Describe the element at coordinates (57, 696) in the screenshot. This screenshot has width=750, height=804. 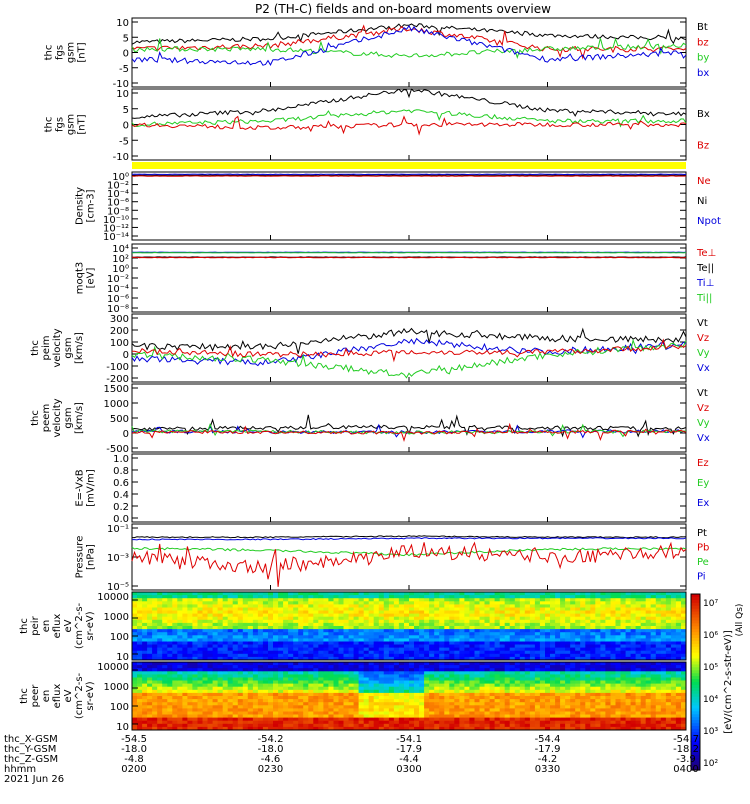
I see `ylabel-peer-3: eflux` at that location.